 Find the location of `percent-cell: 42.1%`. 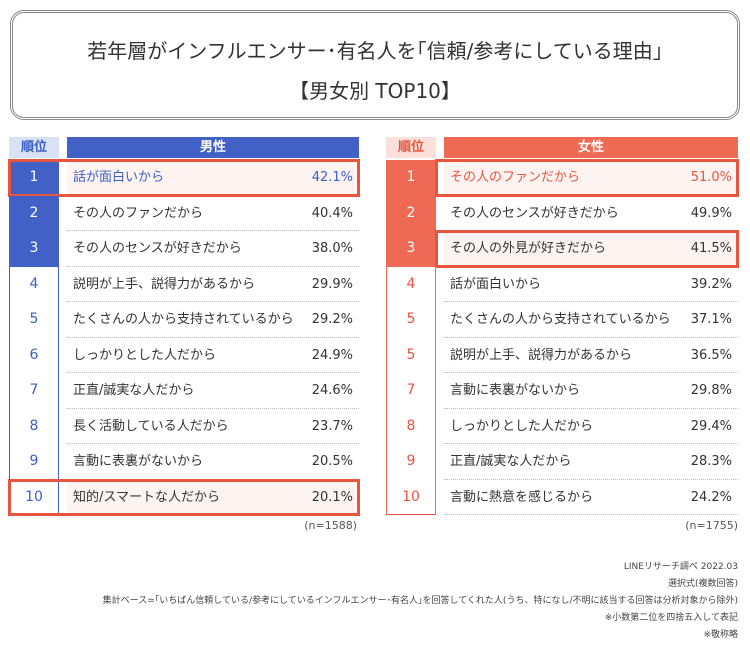

percent-cell: 42.1% is located at coordinates (332, 177).